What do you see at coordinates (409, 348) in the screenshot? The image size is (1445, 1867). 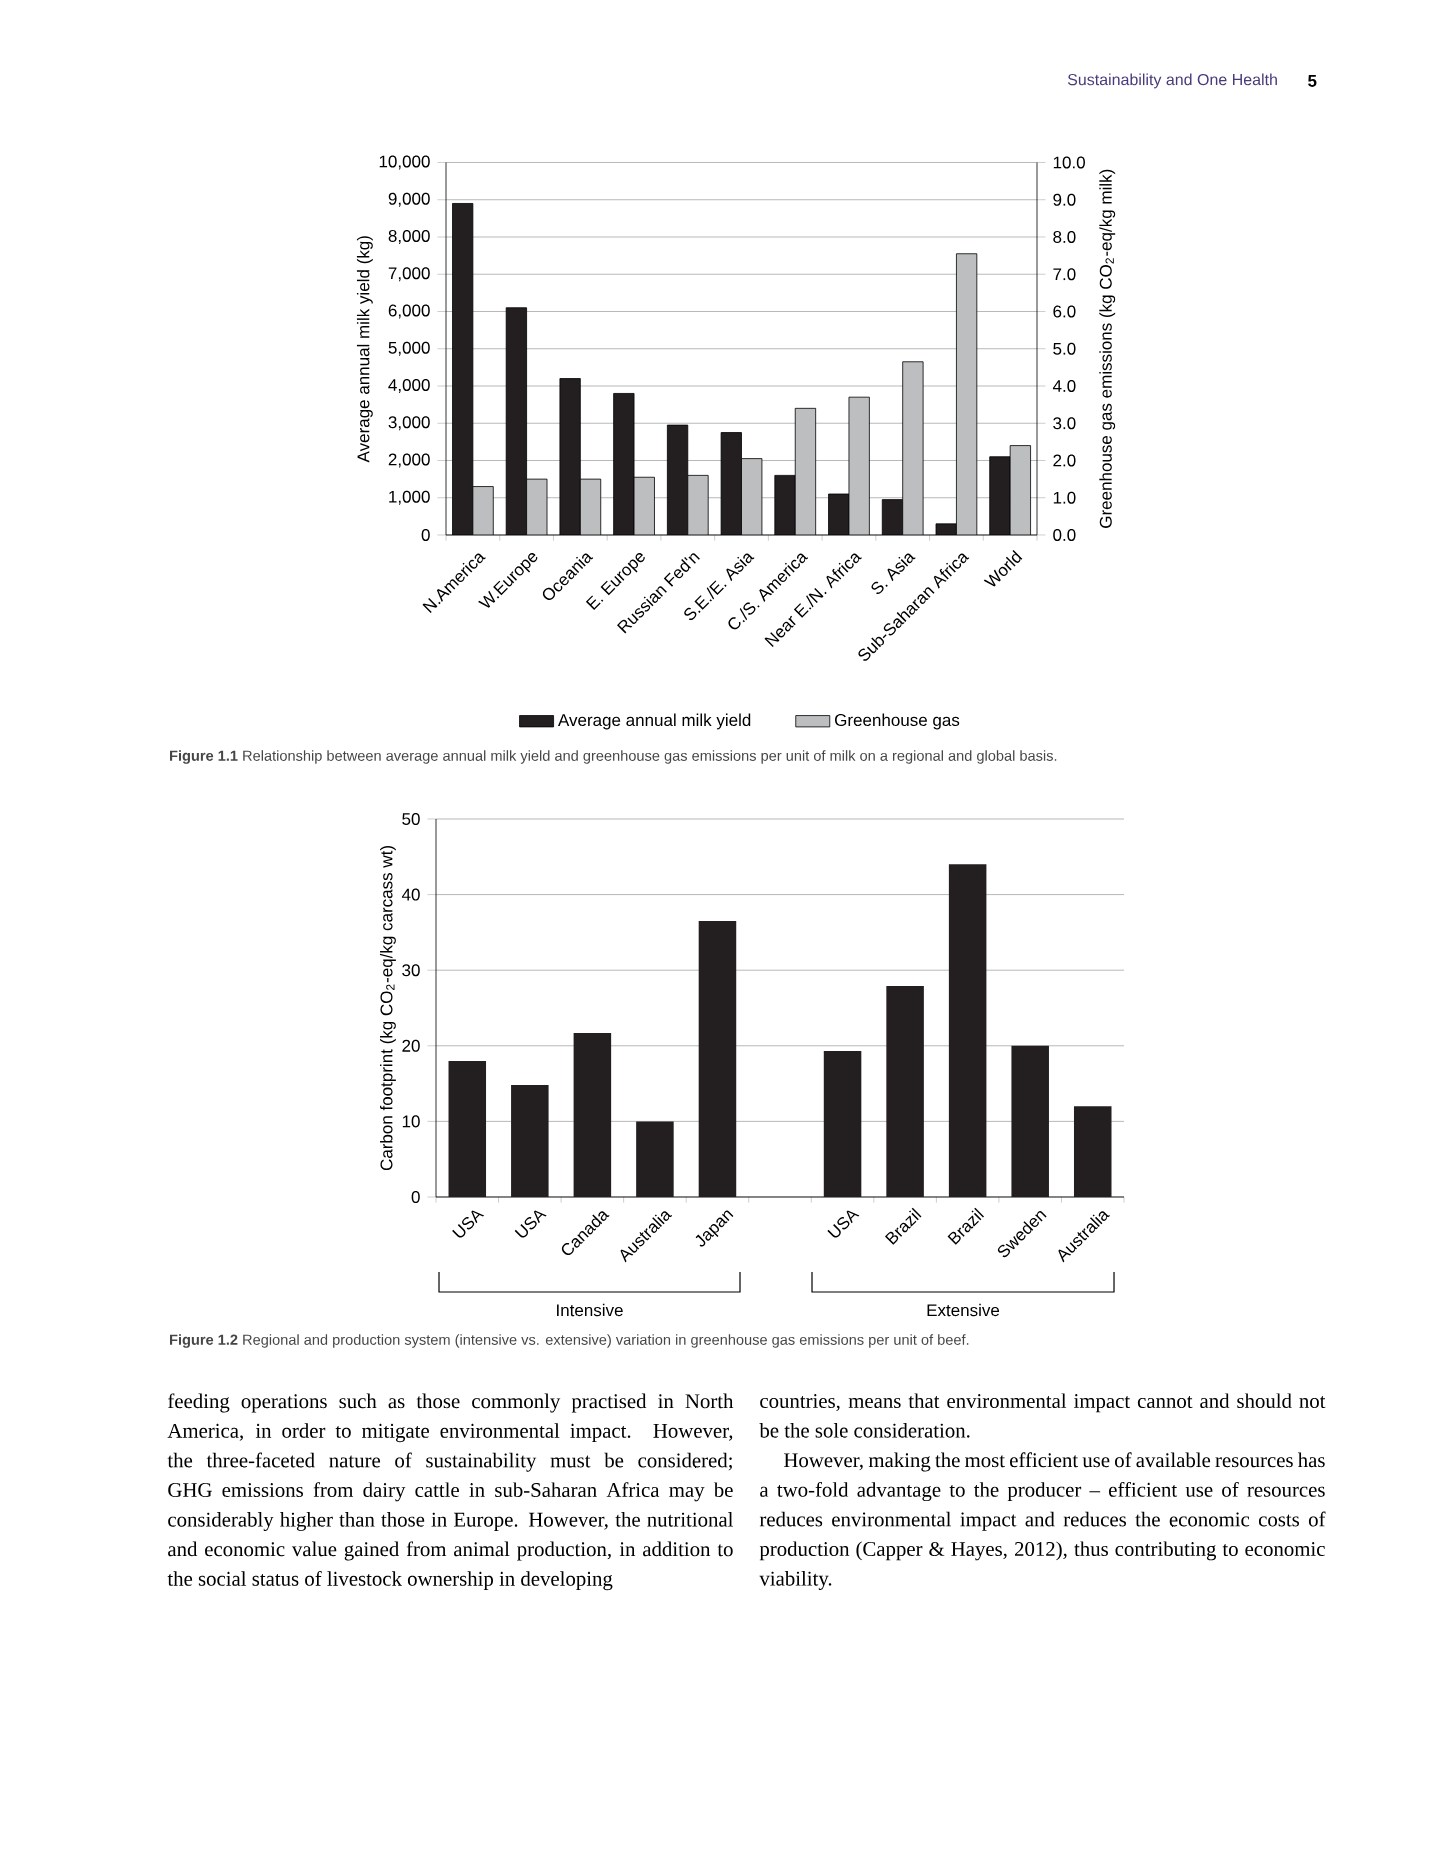 I see `y-tick-label: 5,000` at bounding box center [409, 348].